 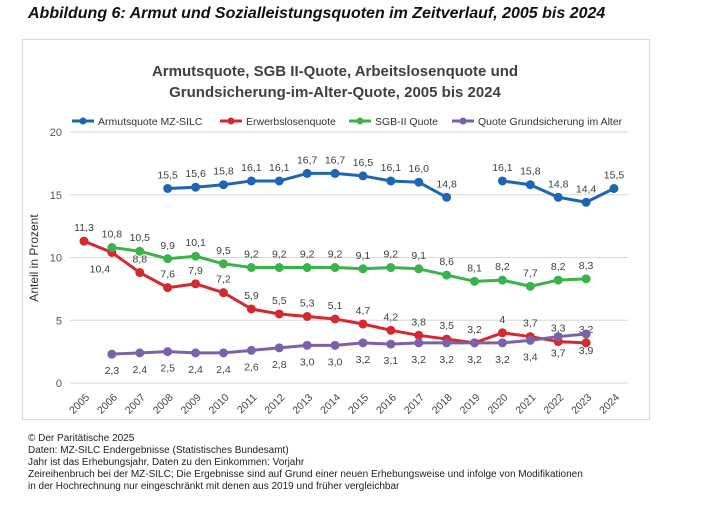 I want to click on data-label: 10,8, so click(x=112, y=234).